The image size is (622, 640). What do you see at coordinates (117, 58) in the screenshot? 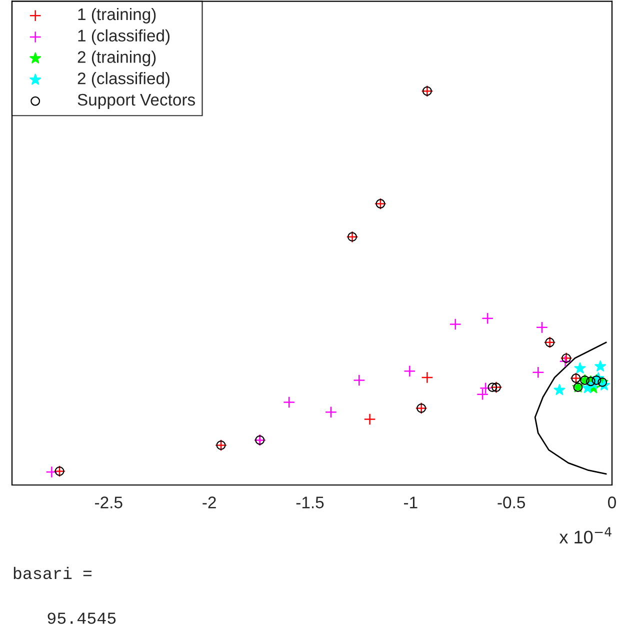
I see `legend-label: 2 (training)` at bounding box center [117, 58].